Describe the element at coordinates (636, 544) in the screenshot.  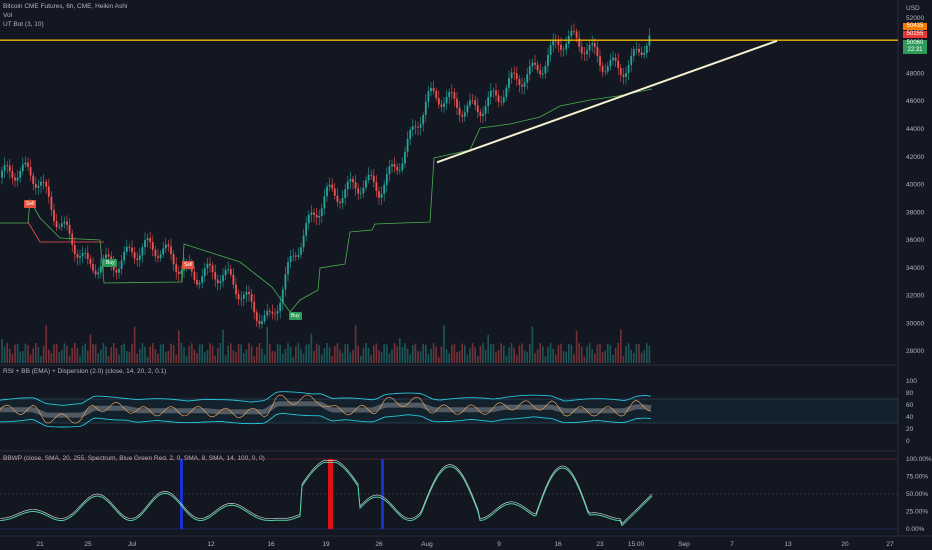
I see `time-tick-label: 15:00` at that location.